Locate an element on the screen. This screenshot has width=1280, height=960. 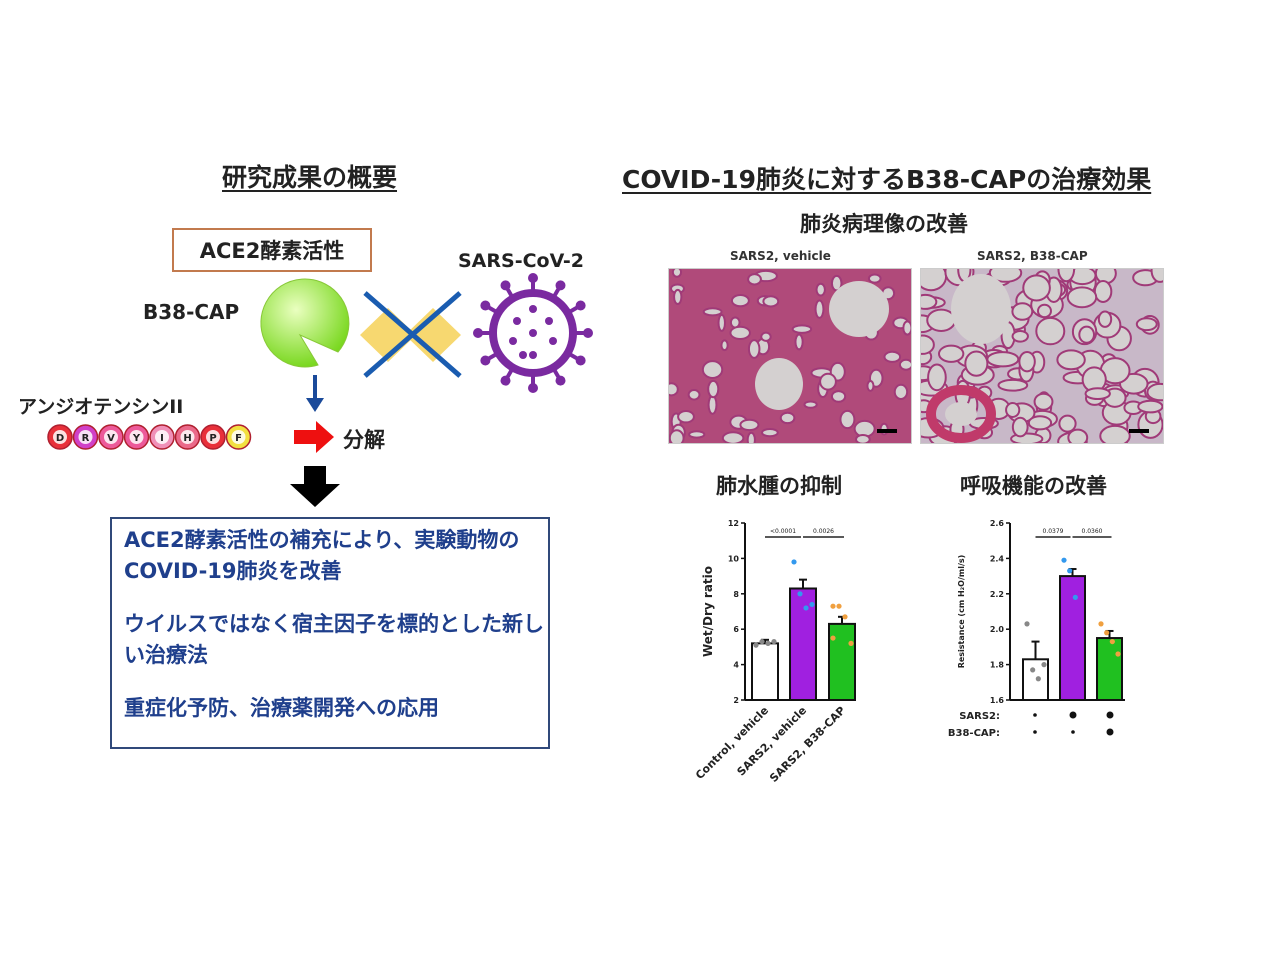
histology-image-b38-cap is located at coordinates (1042, 356).